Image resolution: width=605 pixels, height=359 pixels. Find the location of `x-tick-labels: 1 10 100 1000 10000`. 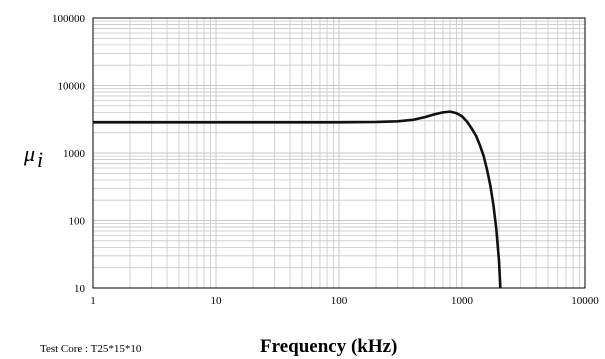

x-tick-labels: 1 10 100 1000 10000 is located at coordinates (344, 301).